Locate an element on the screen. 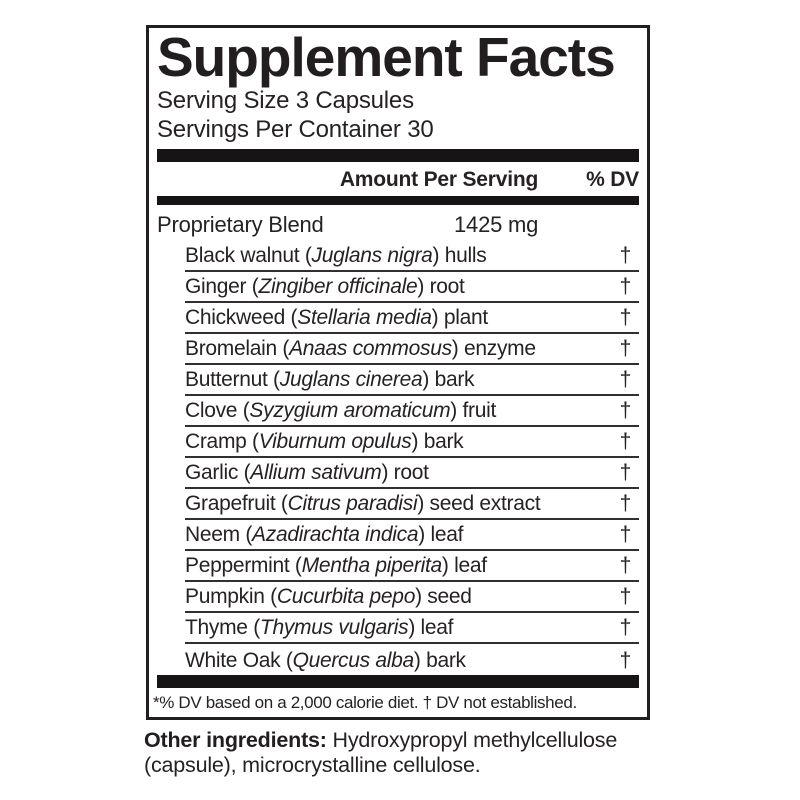 Image resolution: width=800 pixels, height=800 pixels. ingredient-name: Ginger (Zingiber officinale) root is located at coordinates (325, 286).